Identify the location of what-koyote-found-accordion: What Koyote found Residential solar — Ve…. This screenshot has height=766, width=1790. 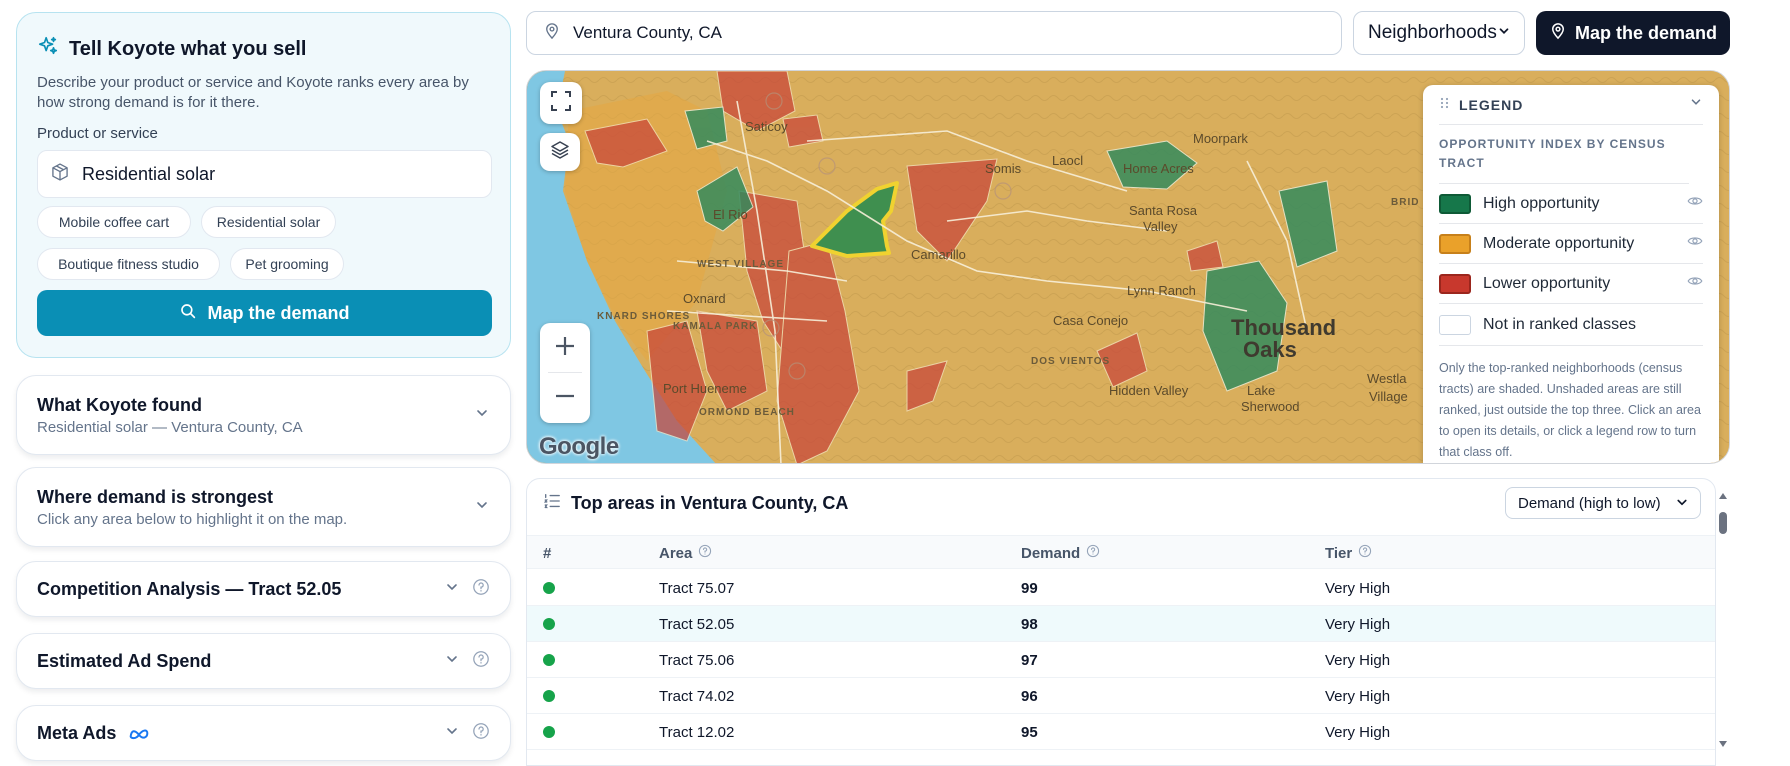
(263, 415).